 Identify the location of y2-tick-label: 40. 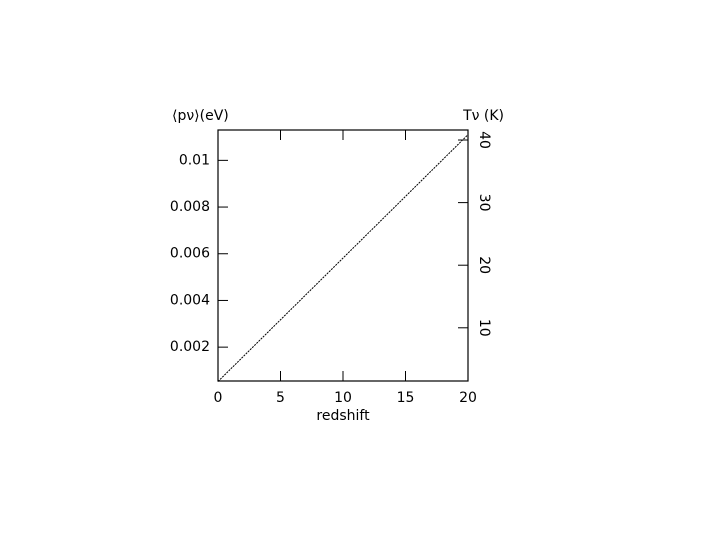
(484, 140).